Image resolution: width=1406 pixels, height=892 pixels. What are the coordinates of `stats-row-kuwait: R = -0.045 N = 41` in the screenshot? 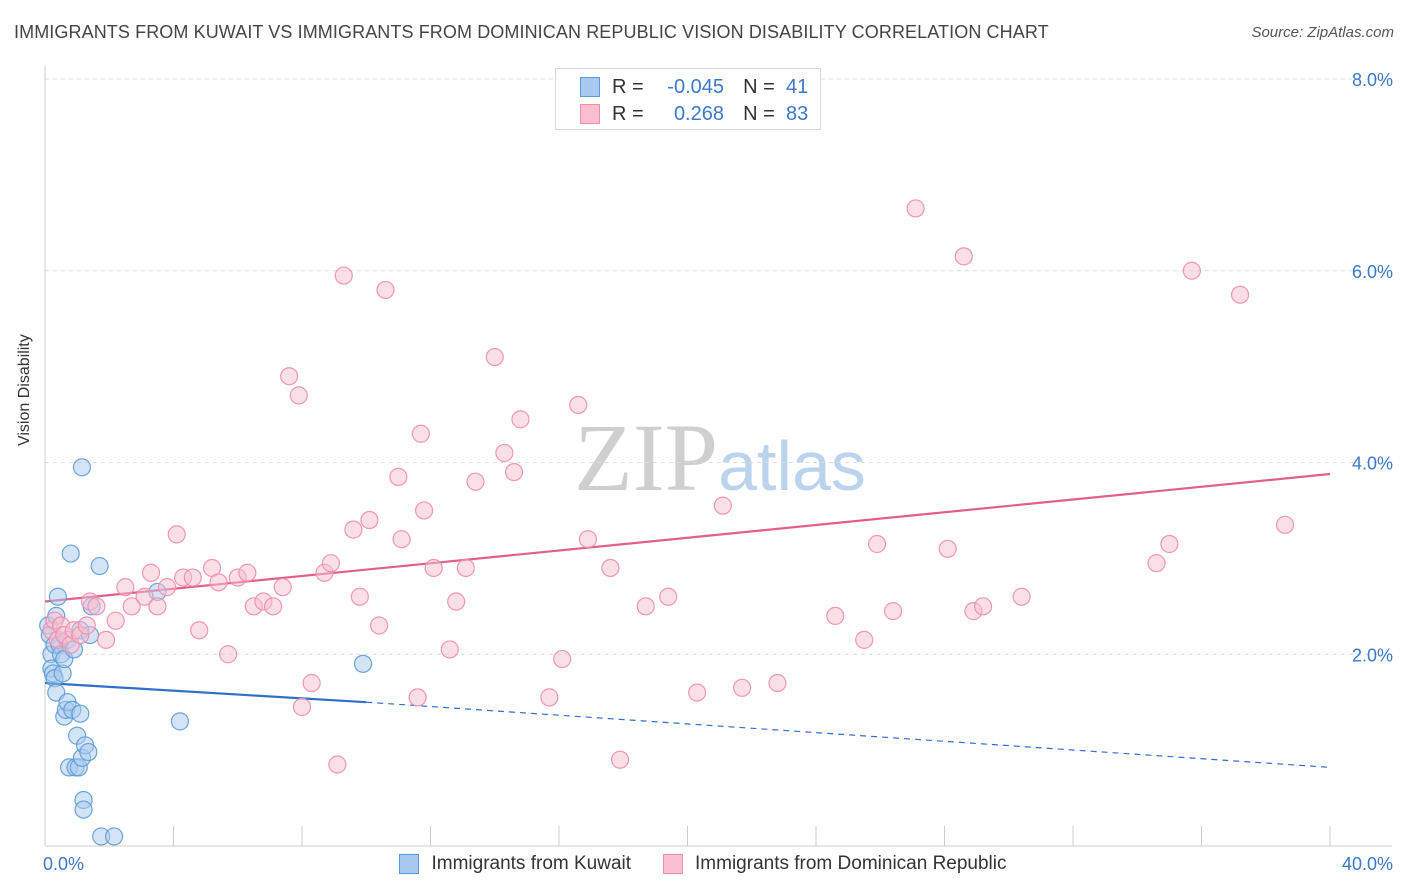 It's located at (694, 87).